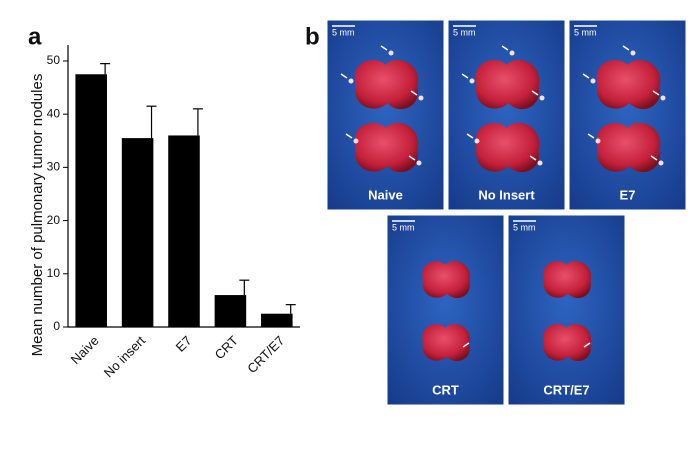  Describe the element at coordinates (54, 220) in the screenshot. I see `y-tick-label: 20` at that location.